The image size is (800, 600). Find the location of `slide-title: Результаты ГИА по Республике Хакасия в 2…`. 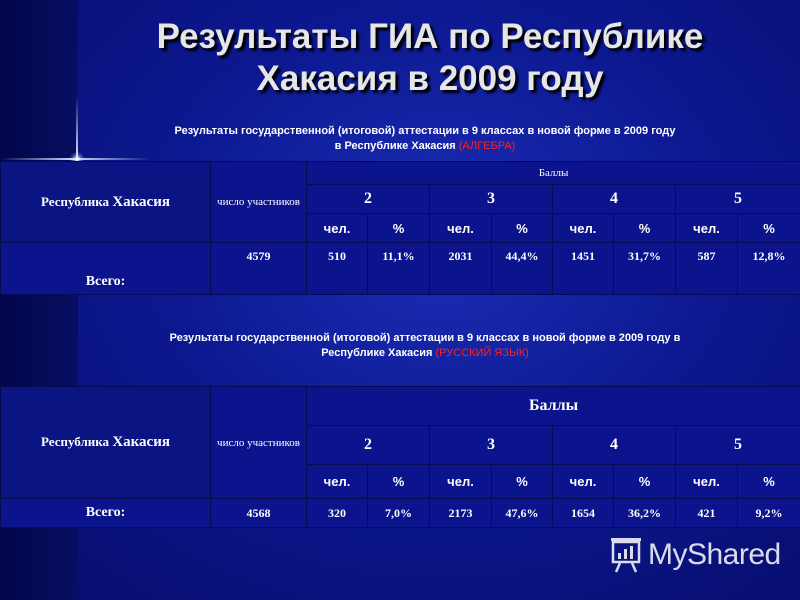

slide-title: Результаты ГИА по Республике Хакасия в 2… is located at coordinates (430, 58).